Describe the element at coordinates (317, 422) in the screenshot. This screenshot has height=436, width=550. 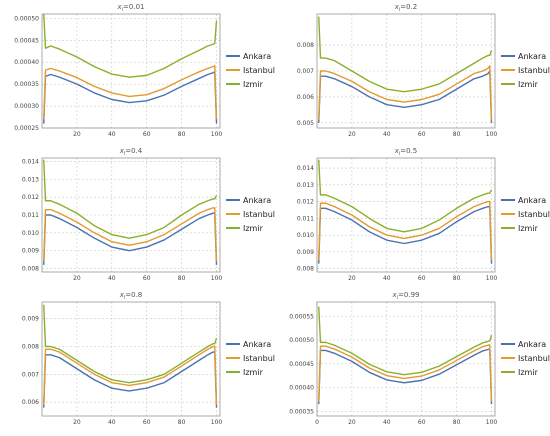
I see `x-tick-label: 0` at that location.